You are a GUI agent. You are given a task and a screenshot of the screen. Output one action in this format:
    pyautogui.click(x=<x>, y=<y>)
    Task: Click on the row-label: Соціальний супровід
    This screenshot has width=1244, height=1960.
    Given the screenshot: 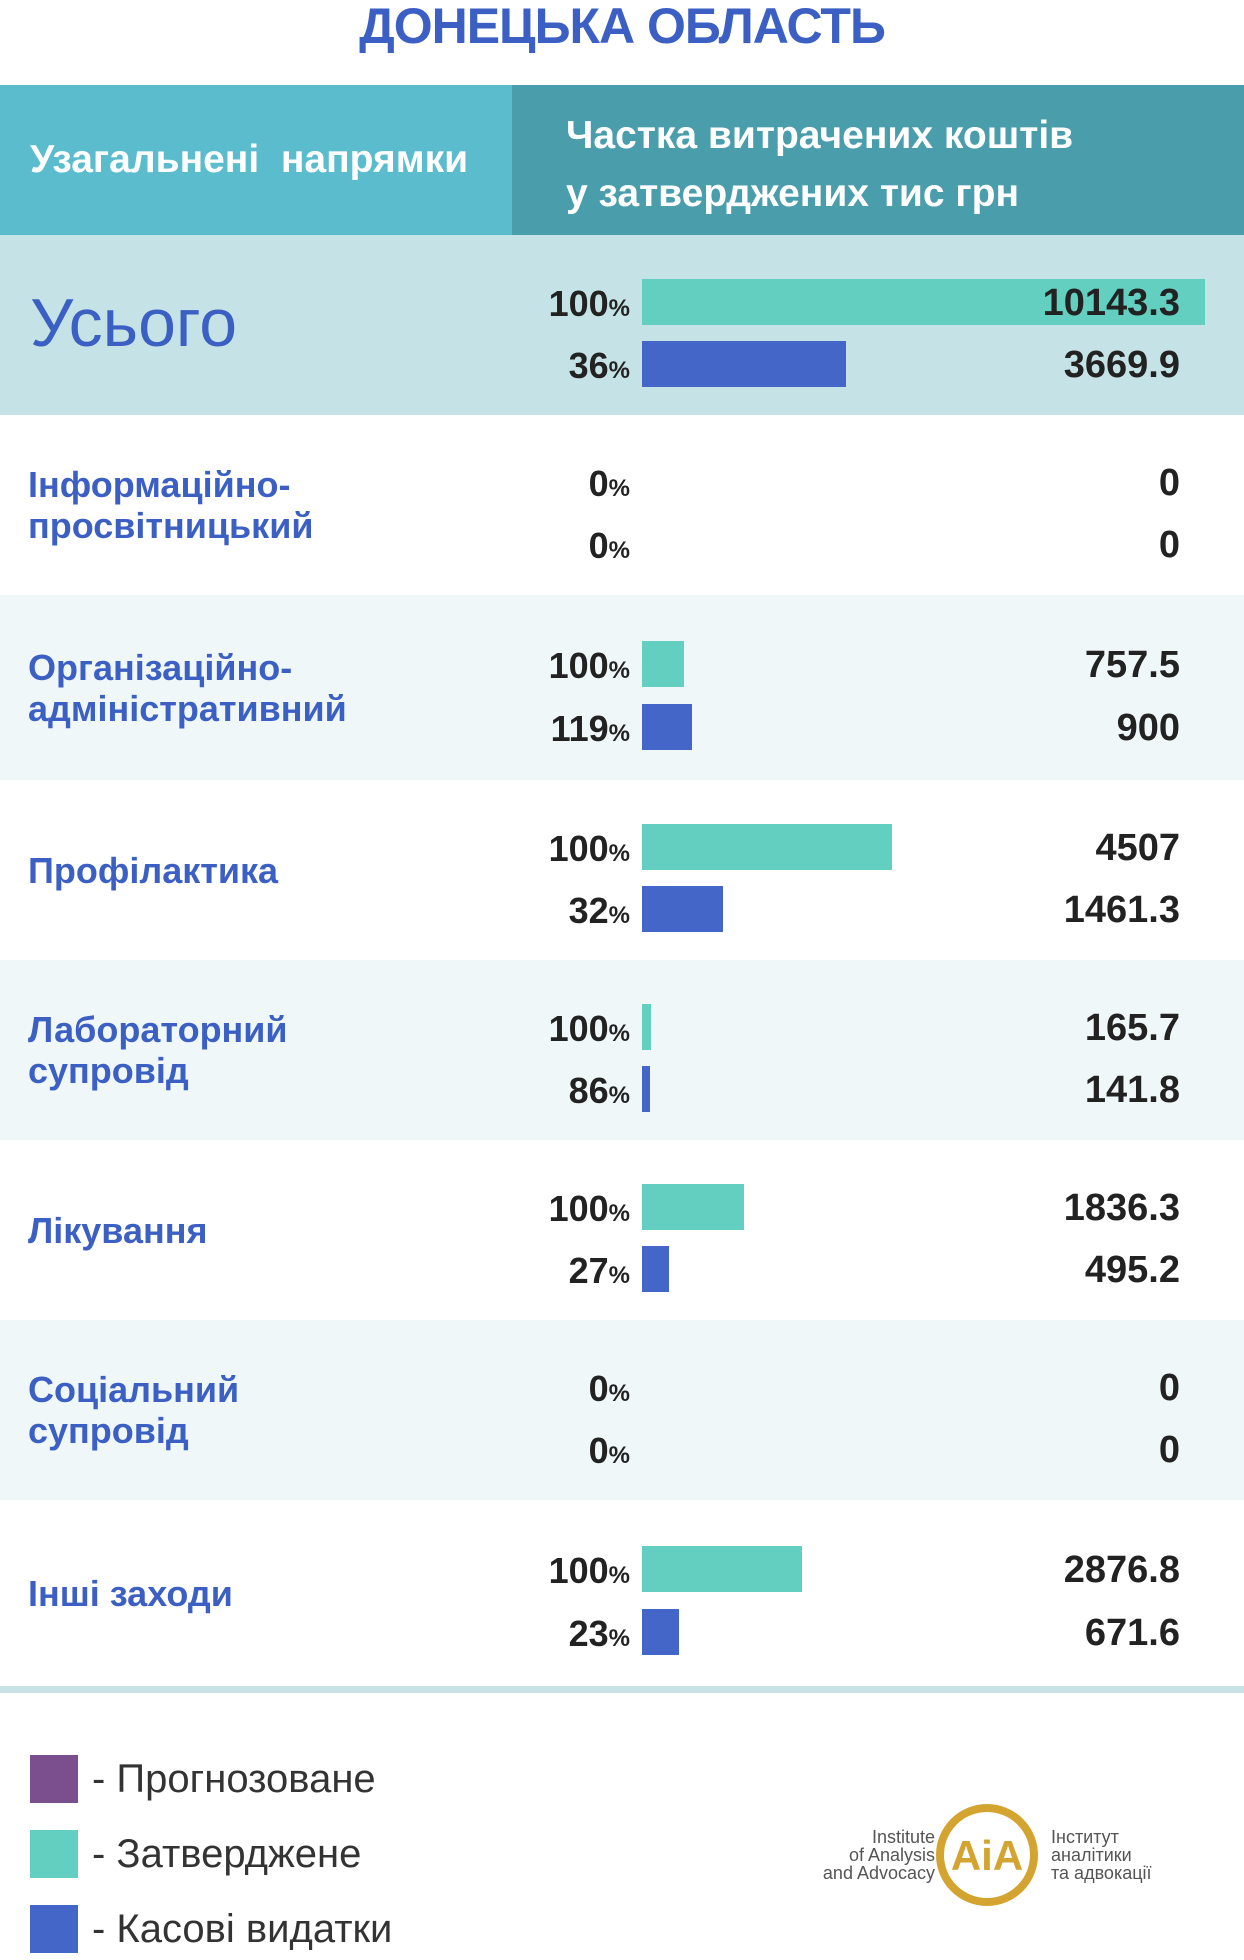 What is the action you would take?
    pyautogui.click(x=134, y=1410)
    